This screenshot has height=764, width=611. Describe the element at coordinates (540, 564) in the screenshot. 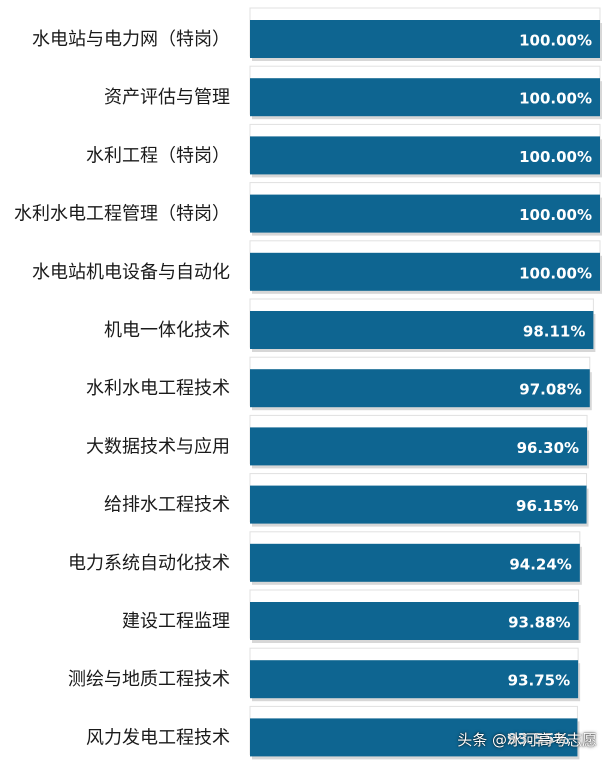

I see `value-label: 94.24%` at that location.